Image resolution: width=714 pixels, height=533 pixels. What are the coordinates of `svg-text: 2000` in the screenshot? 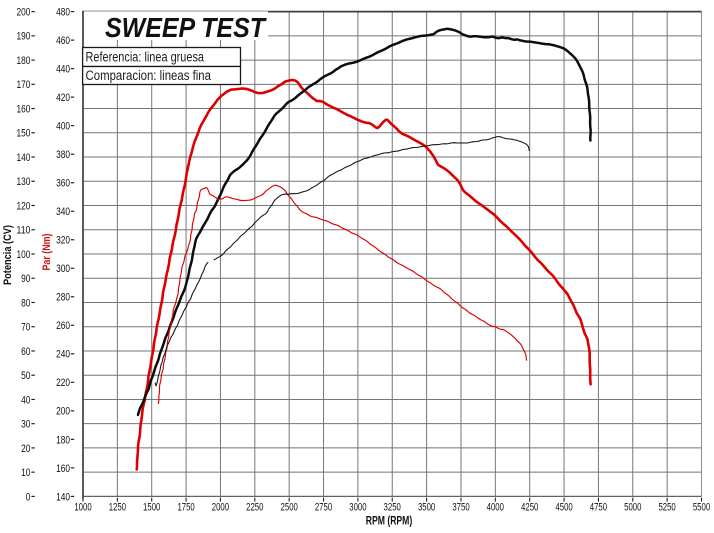 It's located at (220, 508).